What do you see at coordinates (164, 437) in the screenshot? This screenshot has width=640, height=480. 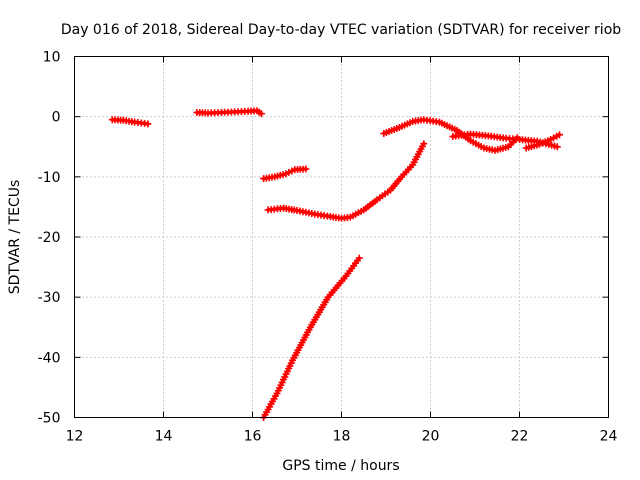 I see `x-tick-label: 14` at bounding box center [164, 437].